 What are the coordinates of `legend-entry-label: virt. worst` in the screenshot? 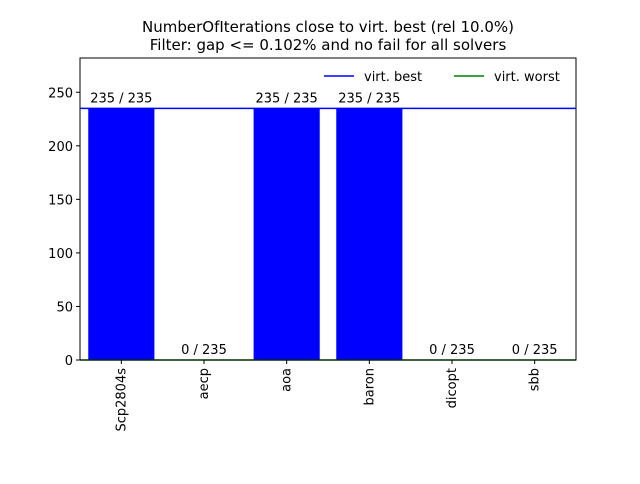 It's located at (527, 77).